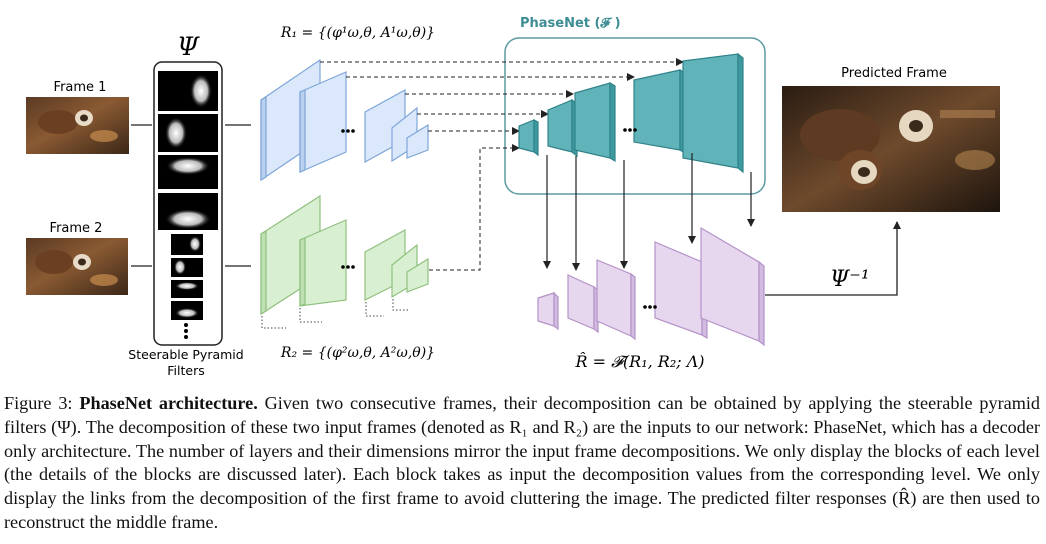 The height and width of the screenshot is (544, 1046). Describe the element at coordinates (80, 87) in the screenshot. I see `frame1-label: Frame 1` at that location.